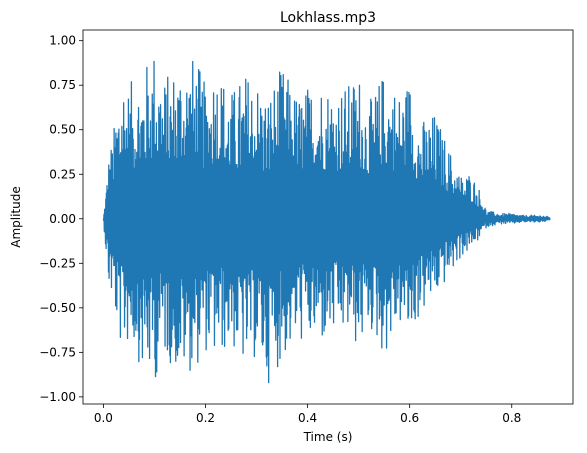 This screenshot has height=453, width=587. Describe the element at coordinates (16, 217) in the screenshot. I see `y-axis-label: Amplitude` at that location.